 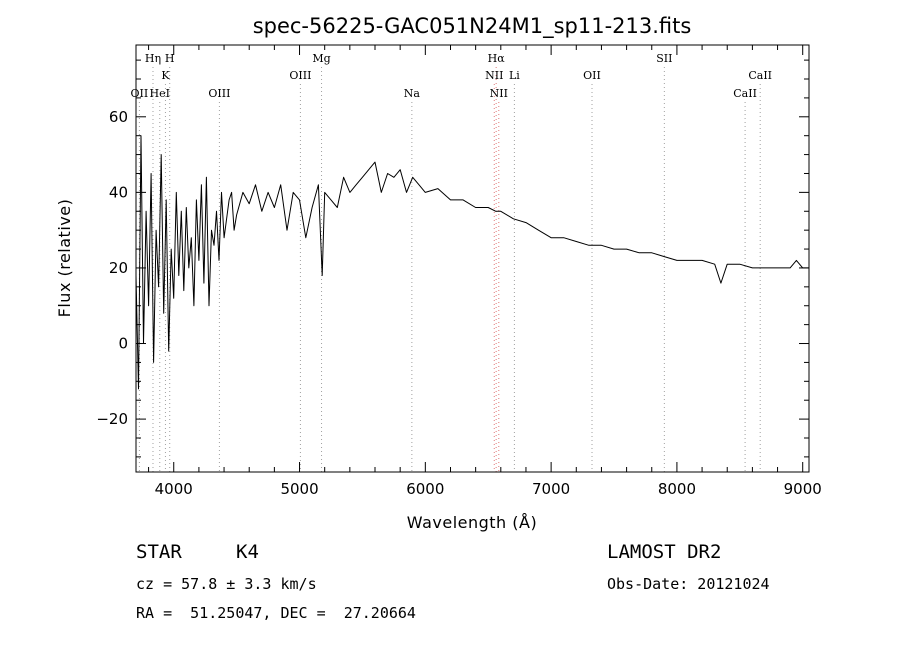 I want to click on object-class: STAR, so click(x=159, y=552).